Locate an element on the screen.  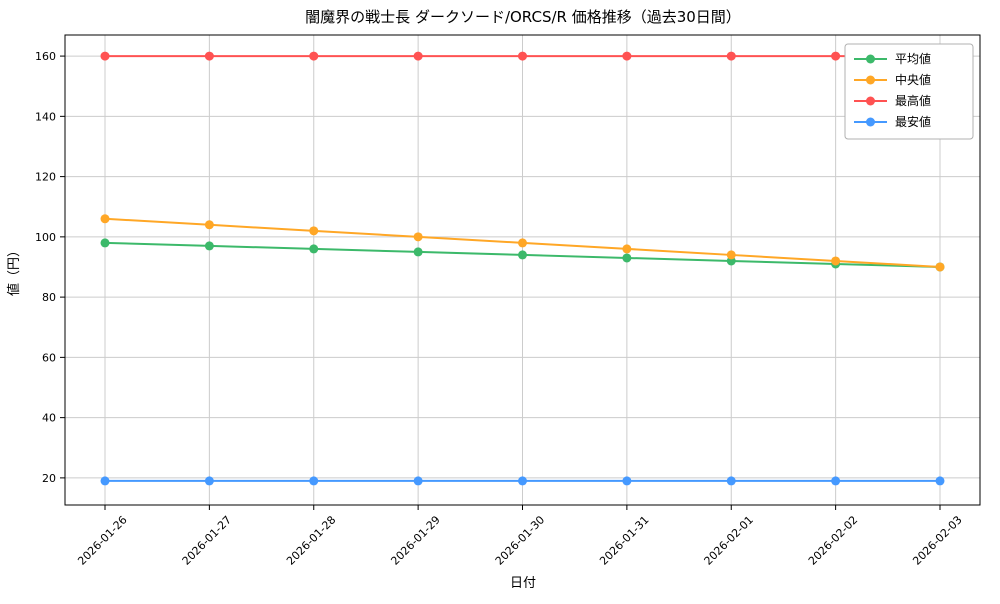
y-tick-label: 160 is located at coordinates (45, 56).